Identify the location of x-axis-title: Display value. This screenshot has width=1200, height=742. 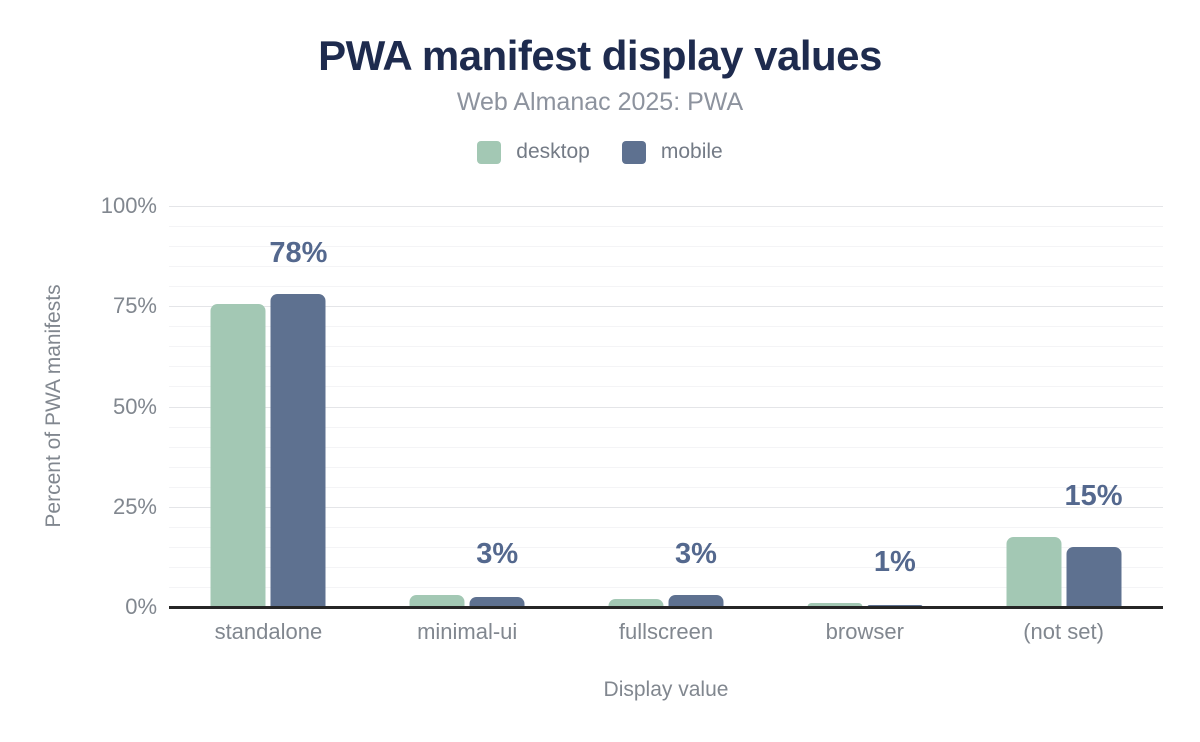
(666, 689).